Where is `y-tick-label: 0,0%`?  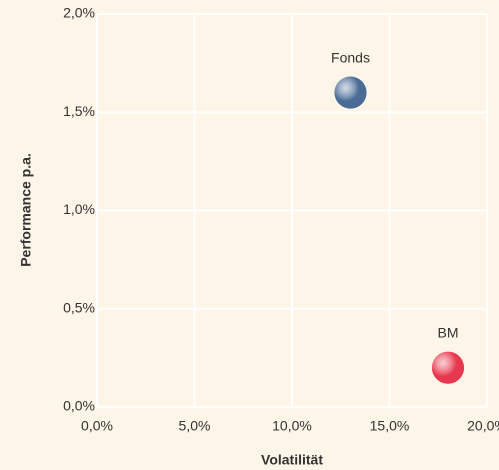 y-tick-label: 0,0% is located at coordinates (79, 406).